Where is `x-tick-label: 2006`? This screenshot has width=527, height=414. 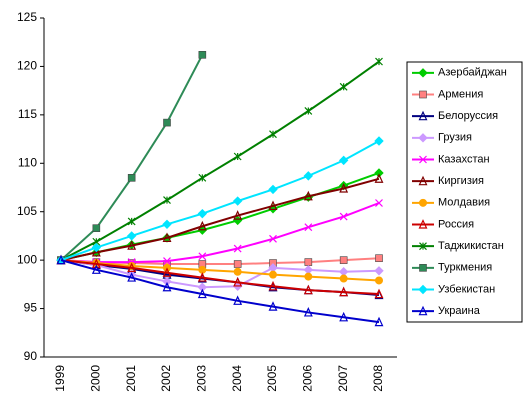 x-tick-label: 2006 is located at coordinates (308, 378).